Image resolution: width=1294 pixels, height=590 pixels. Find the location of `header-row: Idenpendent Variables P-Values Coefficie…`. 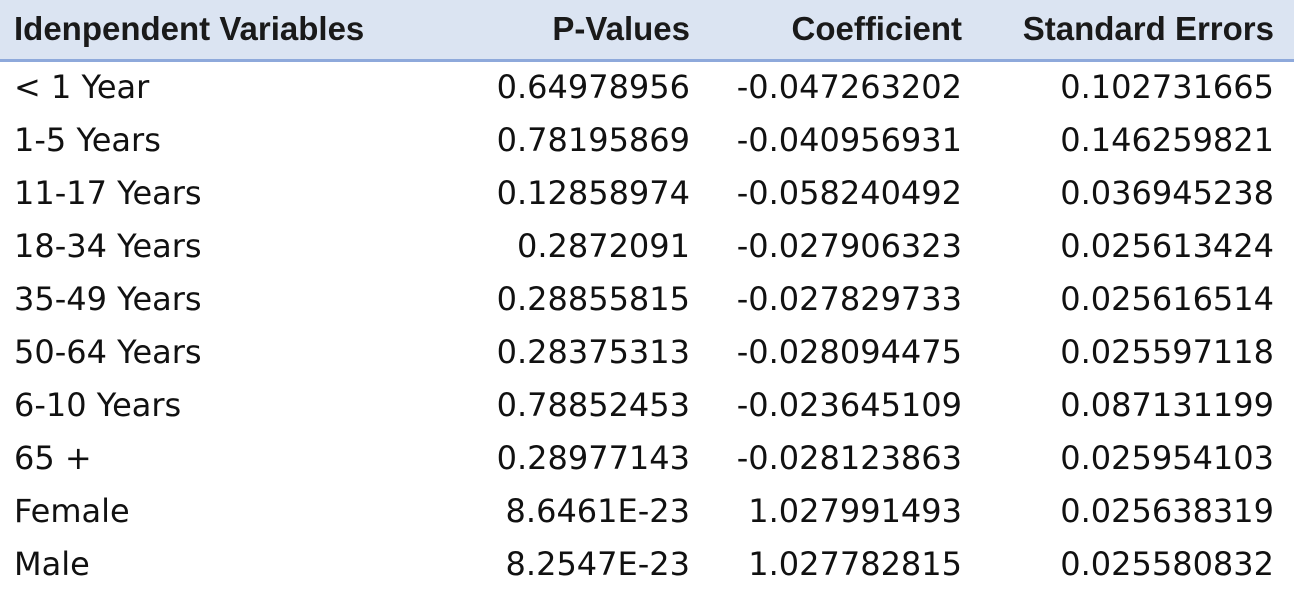

header-row: Idenpendent Variables P-Values Coefficie… is located at coordinates (647, 31).